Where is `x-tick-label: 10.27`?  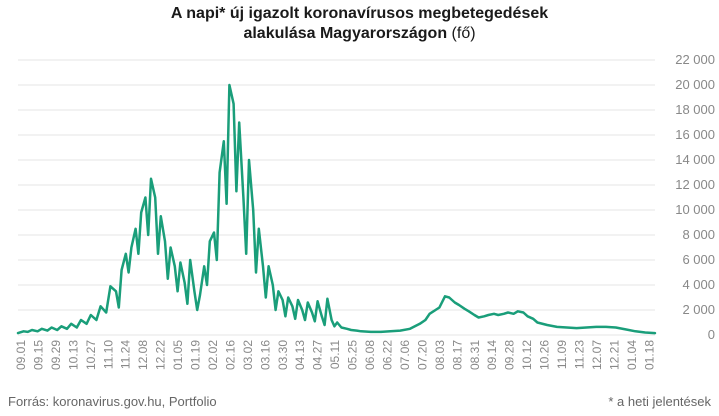 x-tick-label: 10.27 is located at coordinates (91, 355).